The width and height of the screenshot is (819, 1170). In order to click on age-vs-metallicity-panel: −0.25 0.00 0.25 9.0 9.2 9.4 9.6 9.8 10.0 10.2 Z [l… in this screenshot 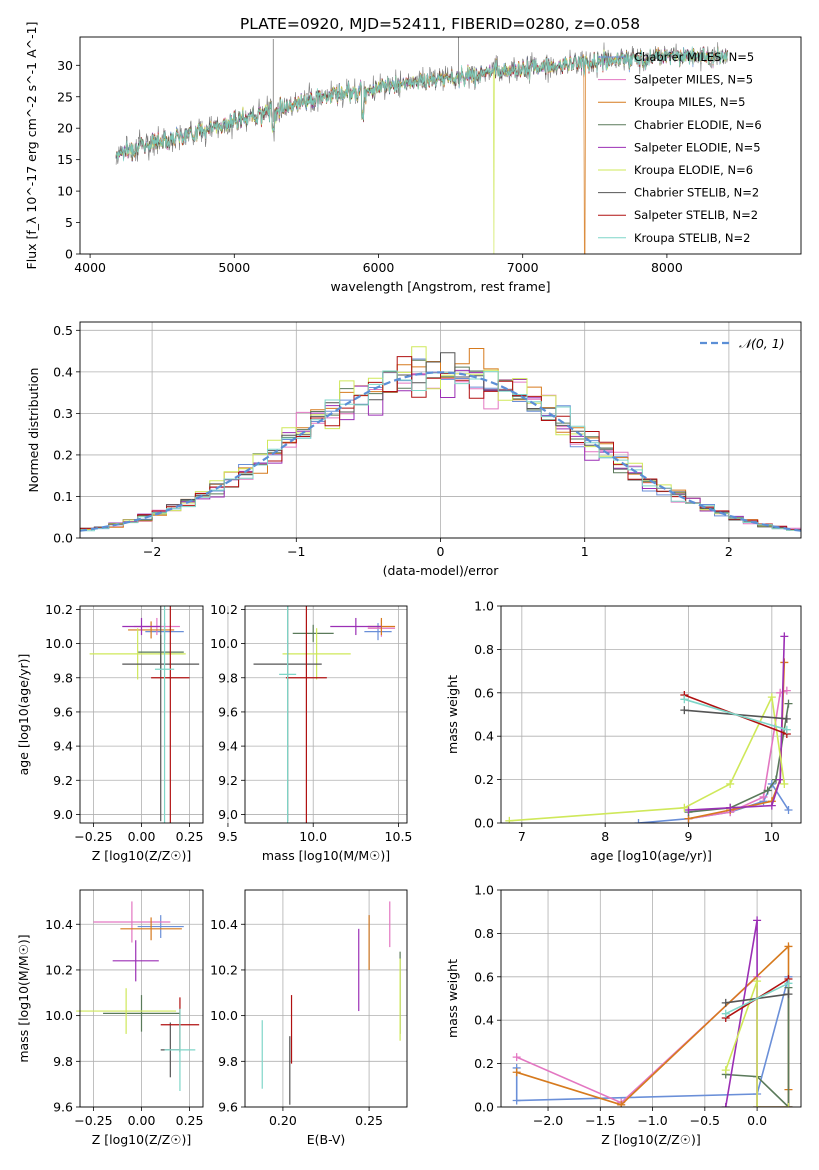, I will do `click(109, 732)`.